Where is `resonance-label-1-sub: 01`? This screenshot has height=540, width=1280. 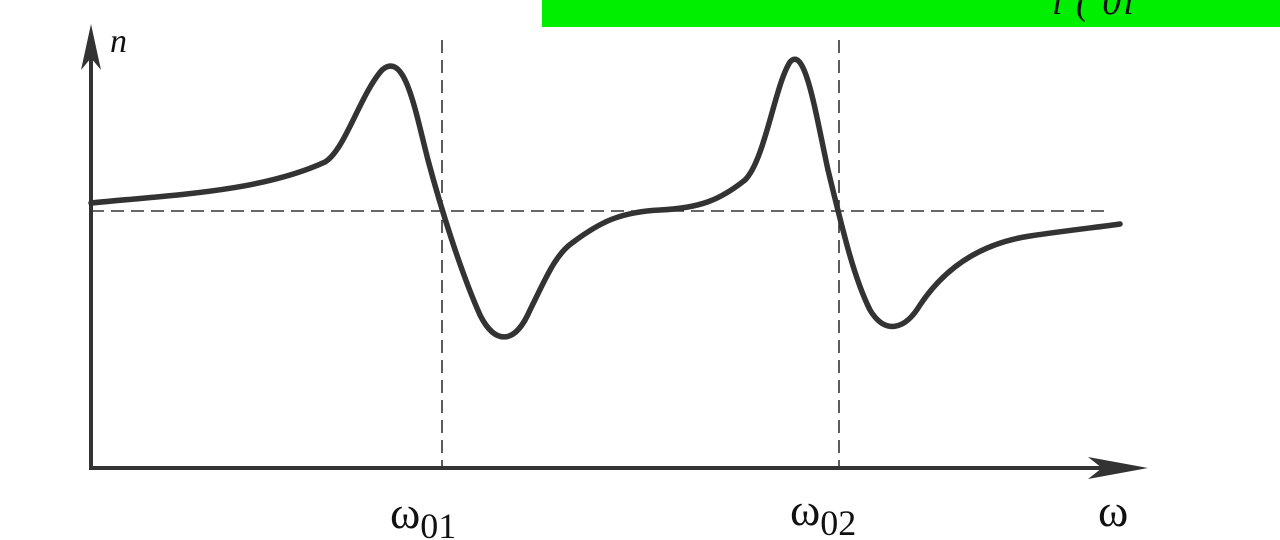 resonance-label-1-sub: 01 is located at coordinates (438, 523).